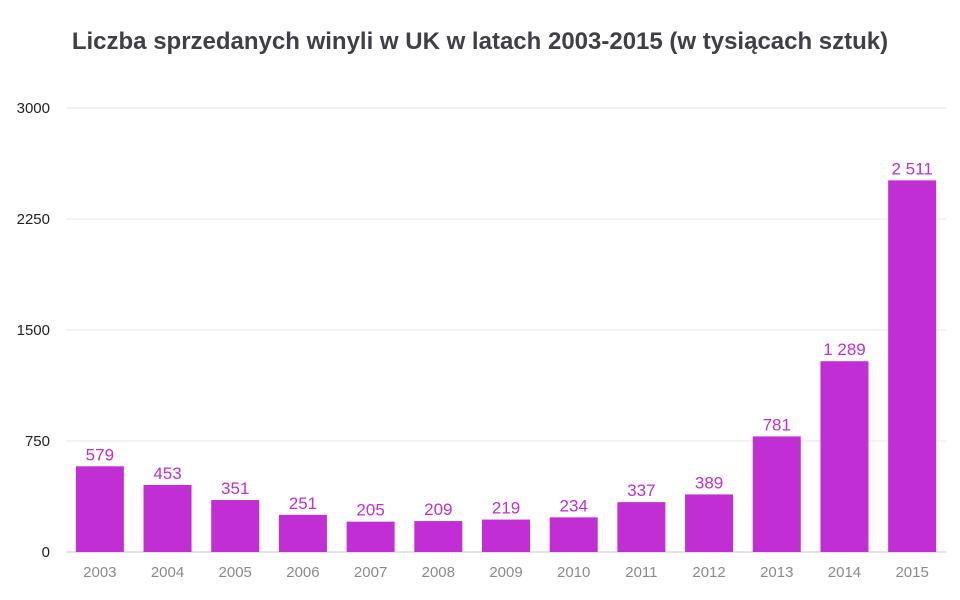 Image resolution: width=960 pixels, height=600 pixels. What do you see at coordinates (911, 572) in the screenshot?
I see `x-tick-label: 2015` at bounding box center [911, 572].